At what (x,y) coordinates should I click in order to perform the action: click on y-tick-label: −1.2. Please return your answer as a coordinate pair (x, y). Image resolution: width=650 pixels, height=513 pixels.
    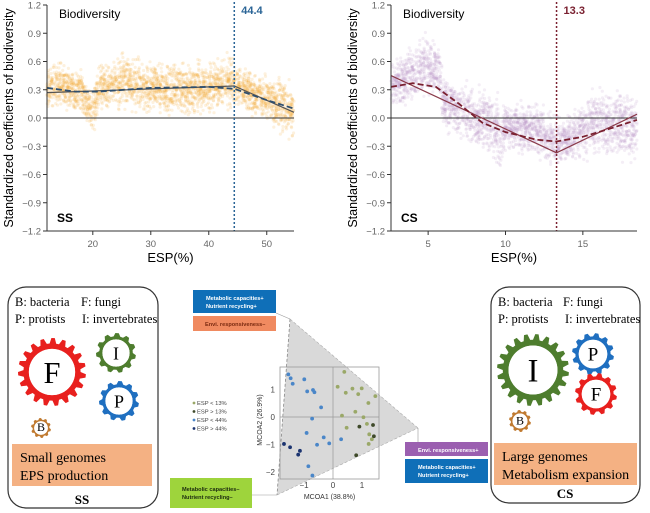
    Looking at the image, I should click on (31, 232).